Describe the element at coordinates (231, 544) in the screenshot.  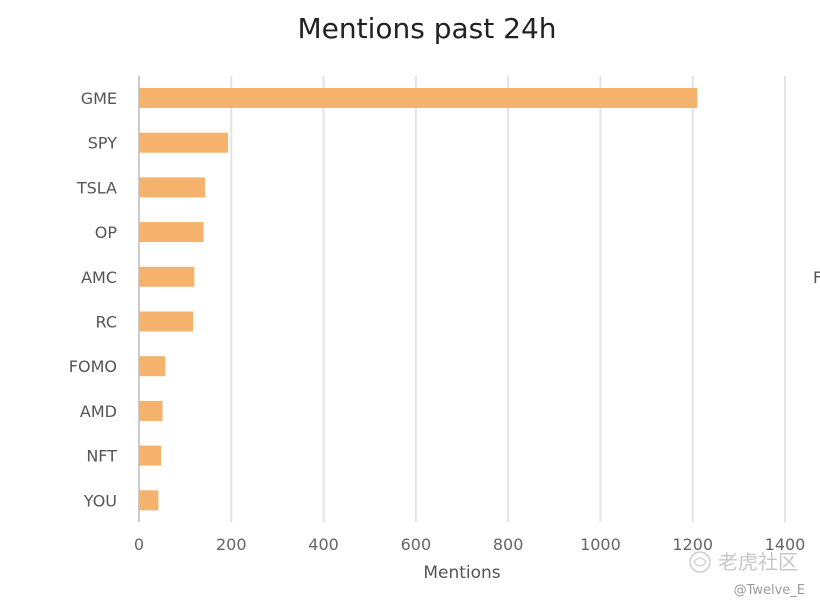
I see `x-tick-label: 200` at that location.